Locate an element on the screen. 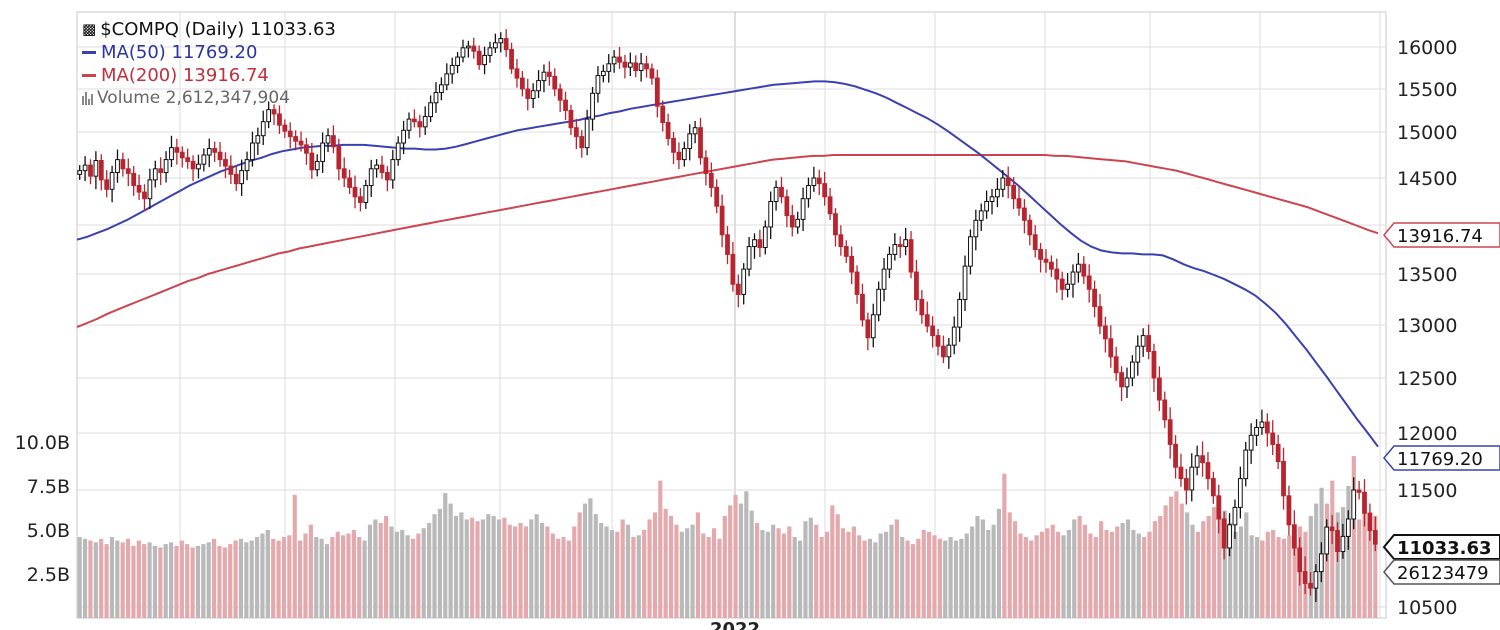  legend-ticker-label: $COMPQ (Daily) 11033.63 is located at coordinates (218, 29).